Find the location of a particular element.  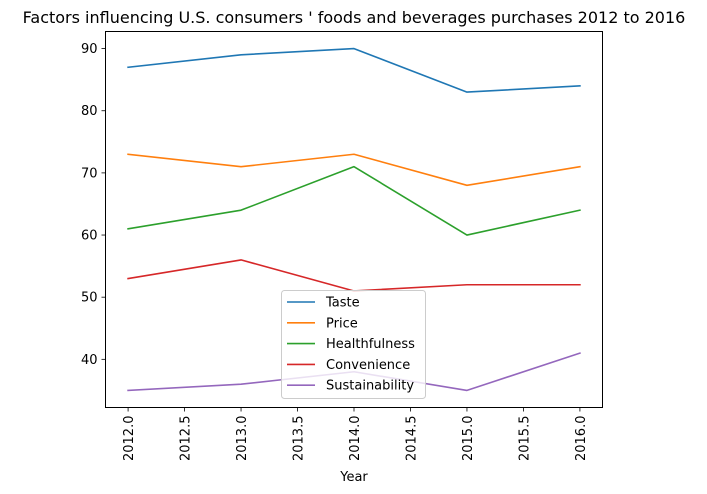

legend-label: Convenience is located at coordinates (368, 365).